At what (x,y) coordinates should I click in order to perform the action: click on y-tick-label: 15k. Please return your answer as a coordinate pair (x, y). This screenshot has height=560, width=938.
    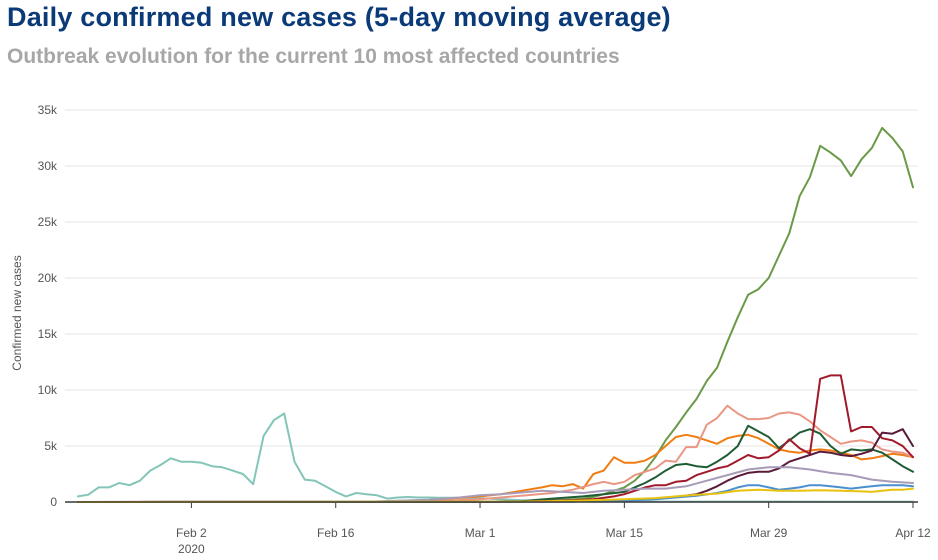
    Looking at the image, I should click on (48, 334).